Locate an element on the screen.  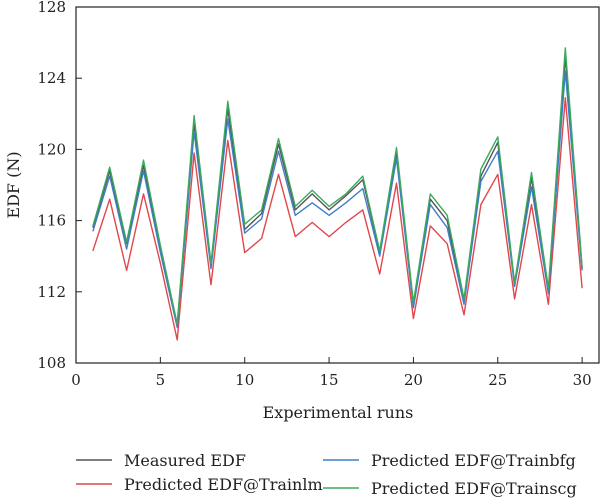
x-axis-title: Experimental runs is located at coordinates (338, 412).